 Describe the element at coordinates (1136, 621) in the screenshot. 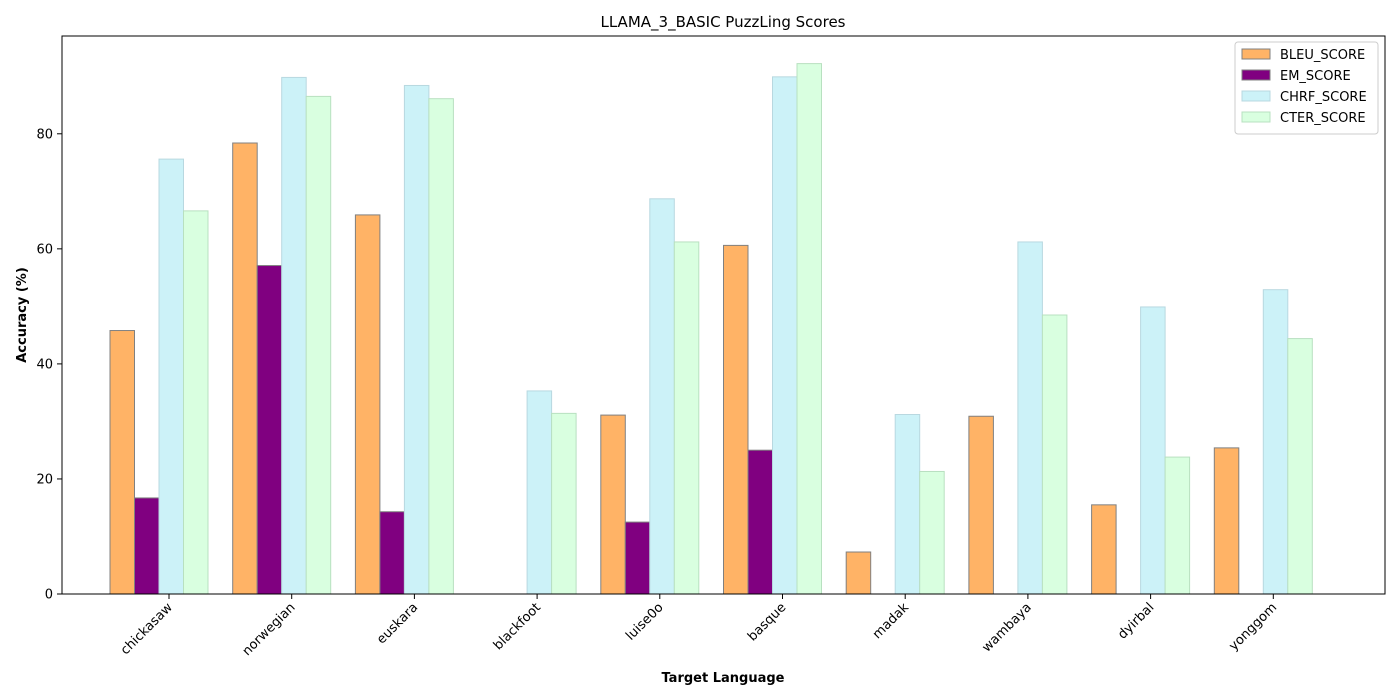

I see `x-tick-label-dyirbal: dyirbal` at that location.